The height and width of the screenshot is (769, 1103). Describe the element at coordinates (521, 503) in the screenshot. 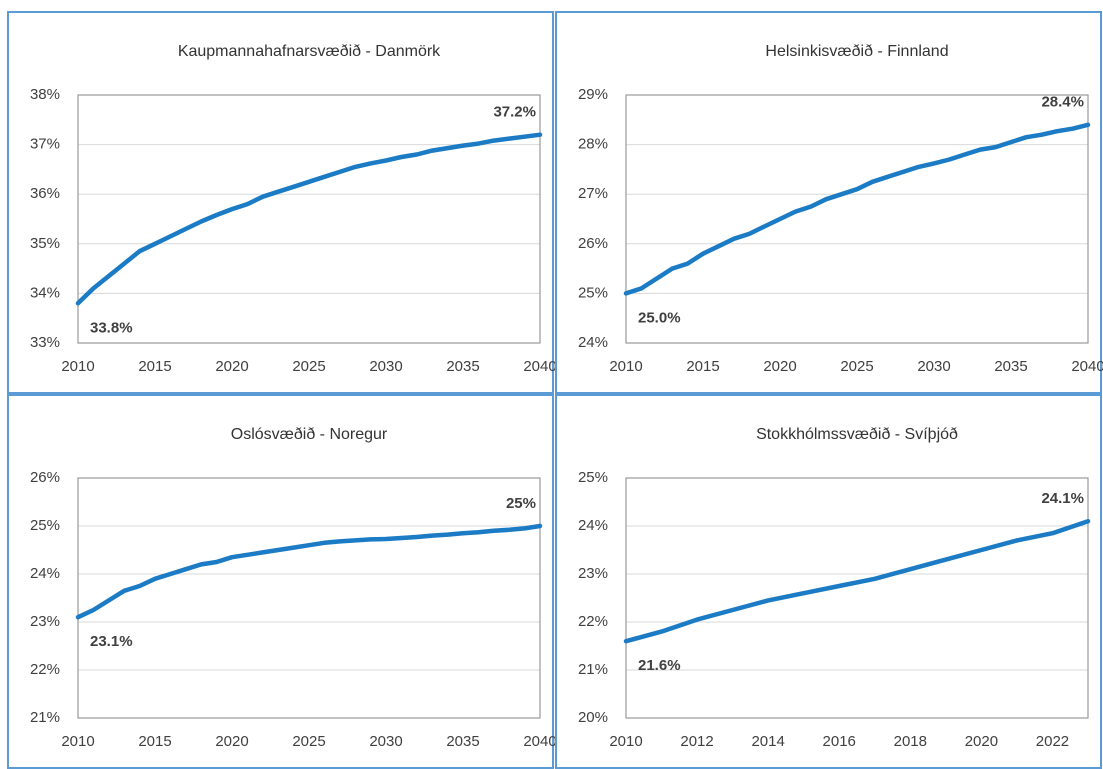

I see `data-label: 25%` at that location.